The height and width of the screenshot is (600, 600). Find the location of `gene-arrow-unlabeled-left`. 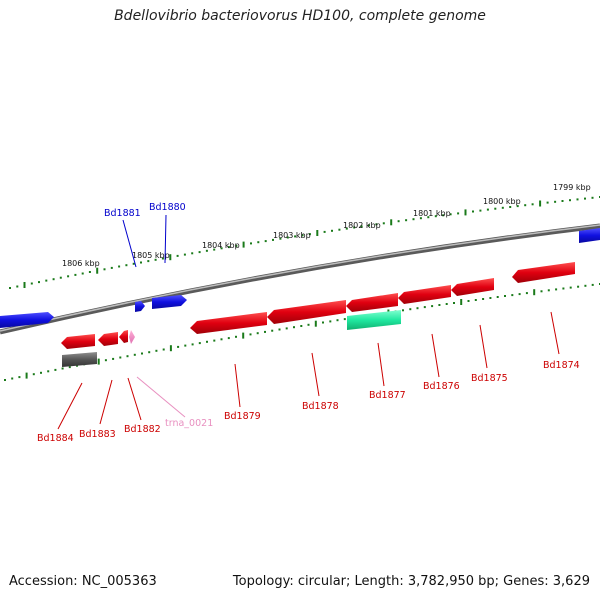

gene-arrow-unlabeled-left is located at coordinates (27, 320).